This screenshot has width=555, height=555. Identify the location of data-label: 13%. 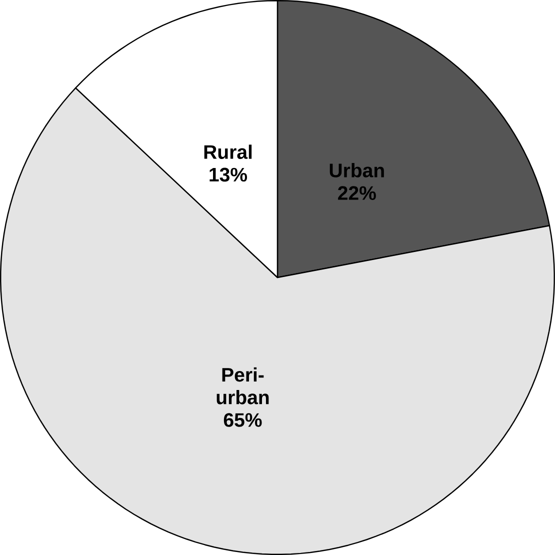
(229, 175).